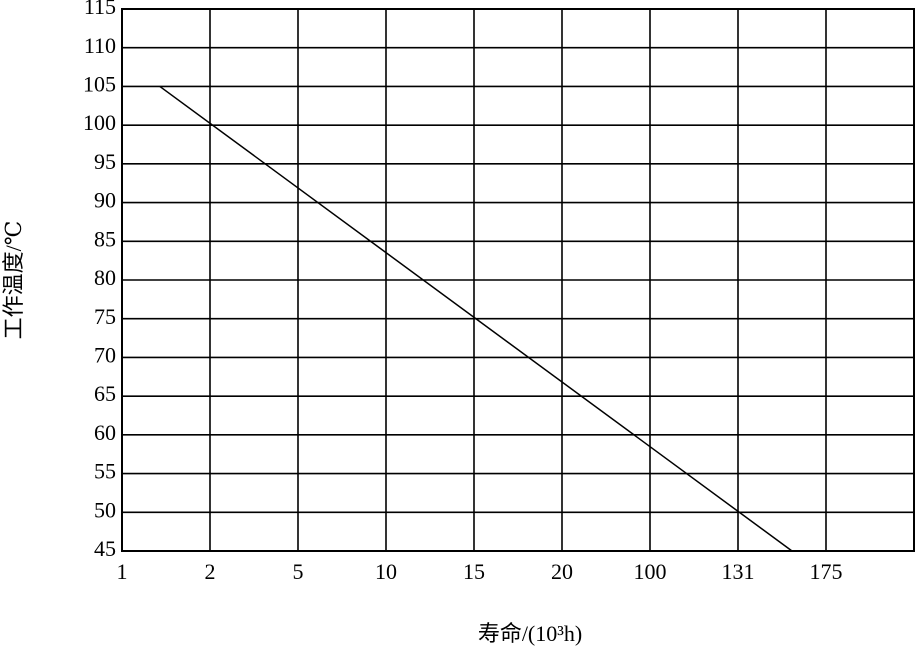  Describe the element at coordinates (105, 509) in the screenshot. I see `y-tick-label: 50` at that location.